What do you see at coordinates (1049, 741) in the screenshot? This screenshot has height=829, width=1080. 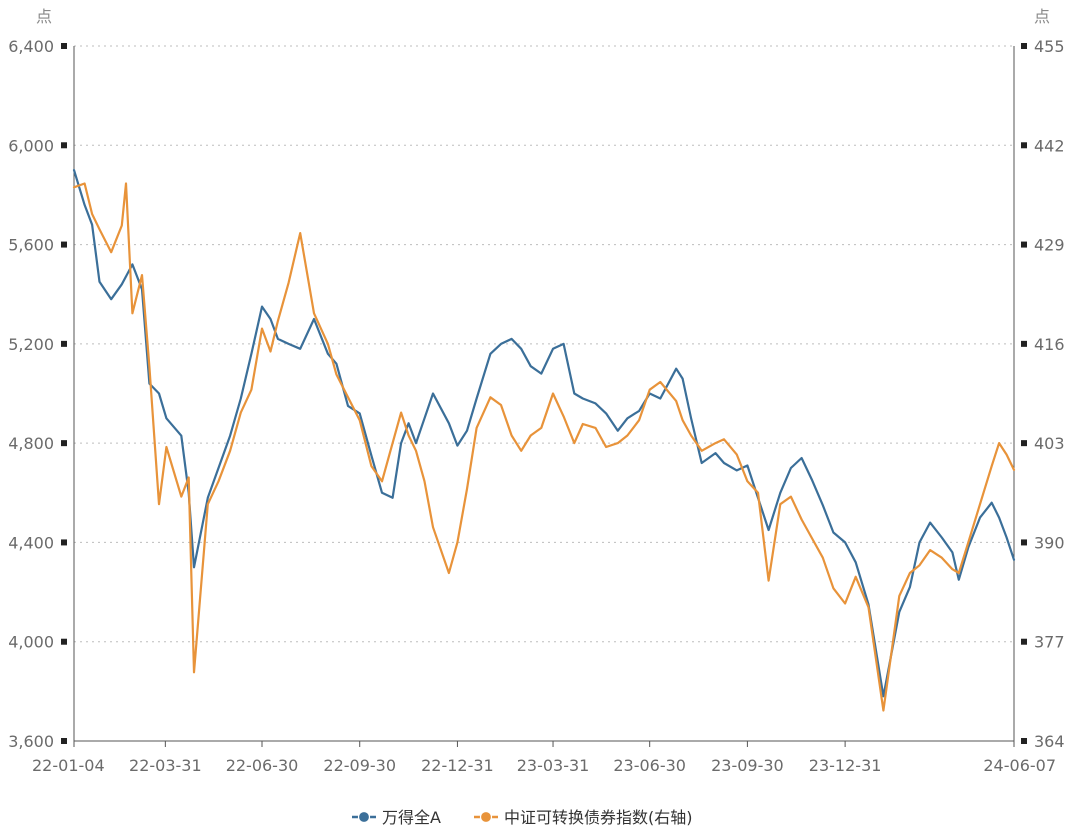 I see `right-tick-label: 364` at bounding box center [1049, 741].